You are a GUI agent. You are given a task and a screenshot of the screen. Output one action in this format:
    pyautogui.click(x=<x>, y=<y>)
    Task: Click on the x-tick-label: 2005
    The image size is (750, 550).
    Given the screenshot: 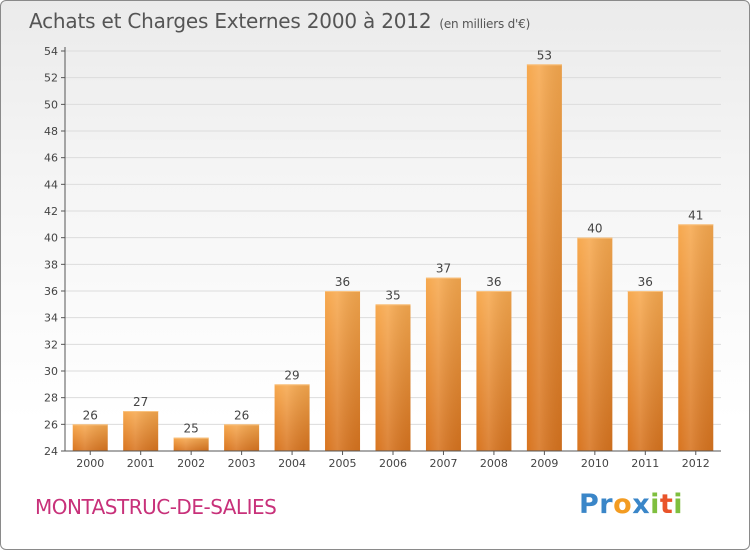 What is the action you would take?
    pyautogui.click(x=343, y=463)
    